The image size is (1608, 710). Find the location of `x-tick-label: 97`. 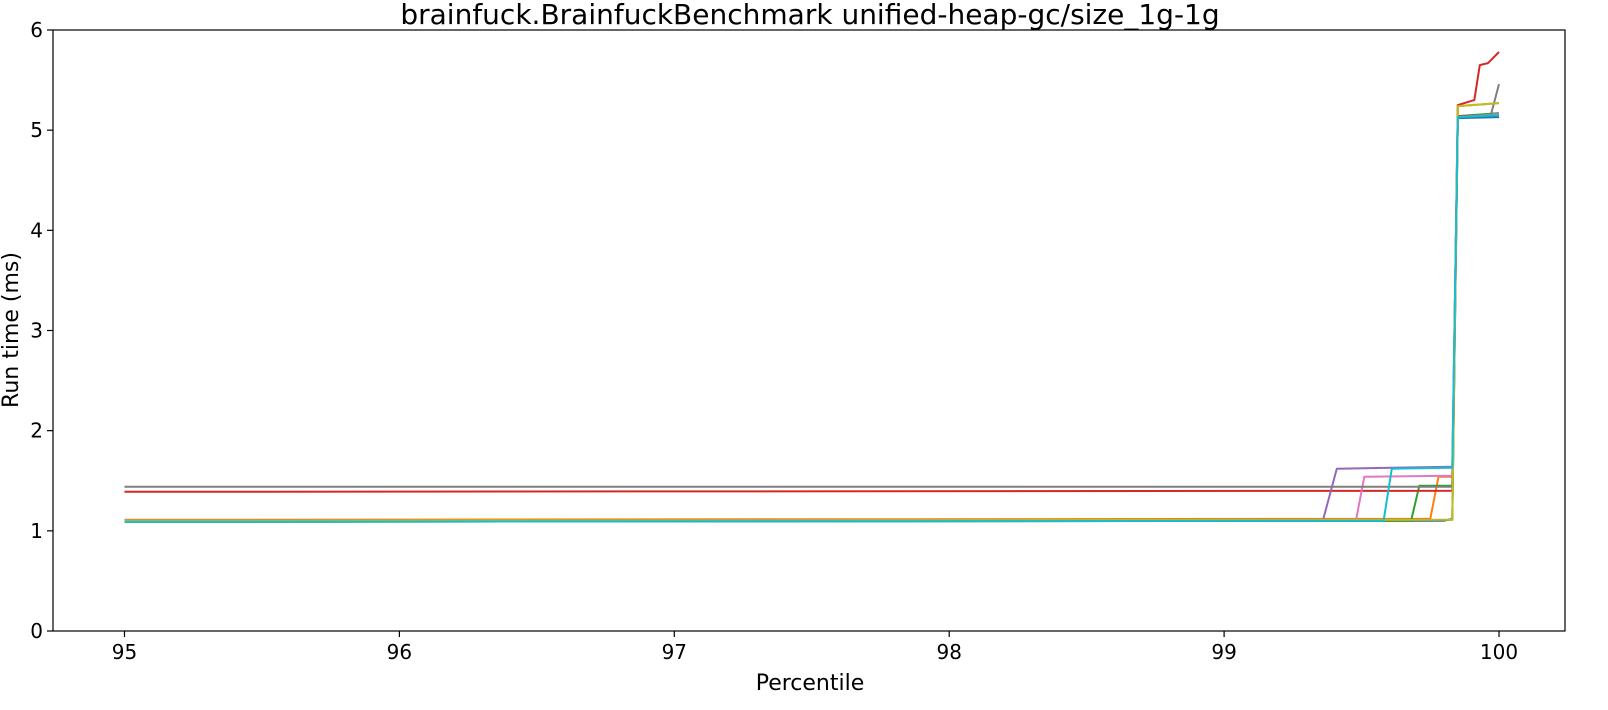

x-tick-label: 97 is located at coordinates (674, 652).